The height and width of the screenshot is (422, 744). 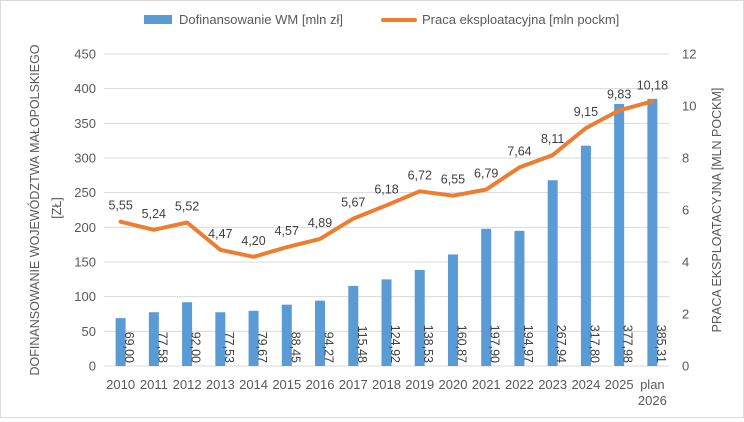 I want to click on bar-data-label: 92,00, so click(x=196, y=347).